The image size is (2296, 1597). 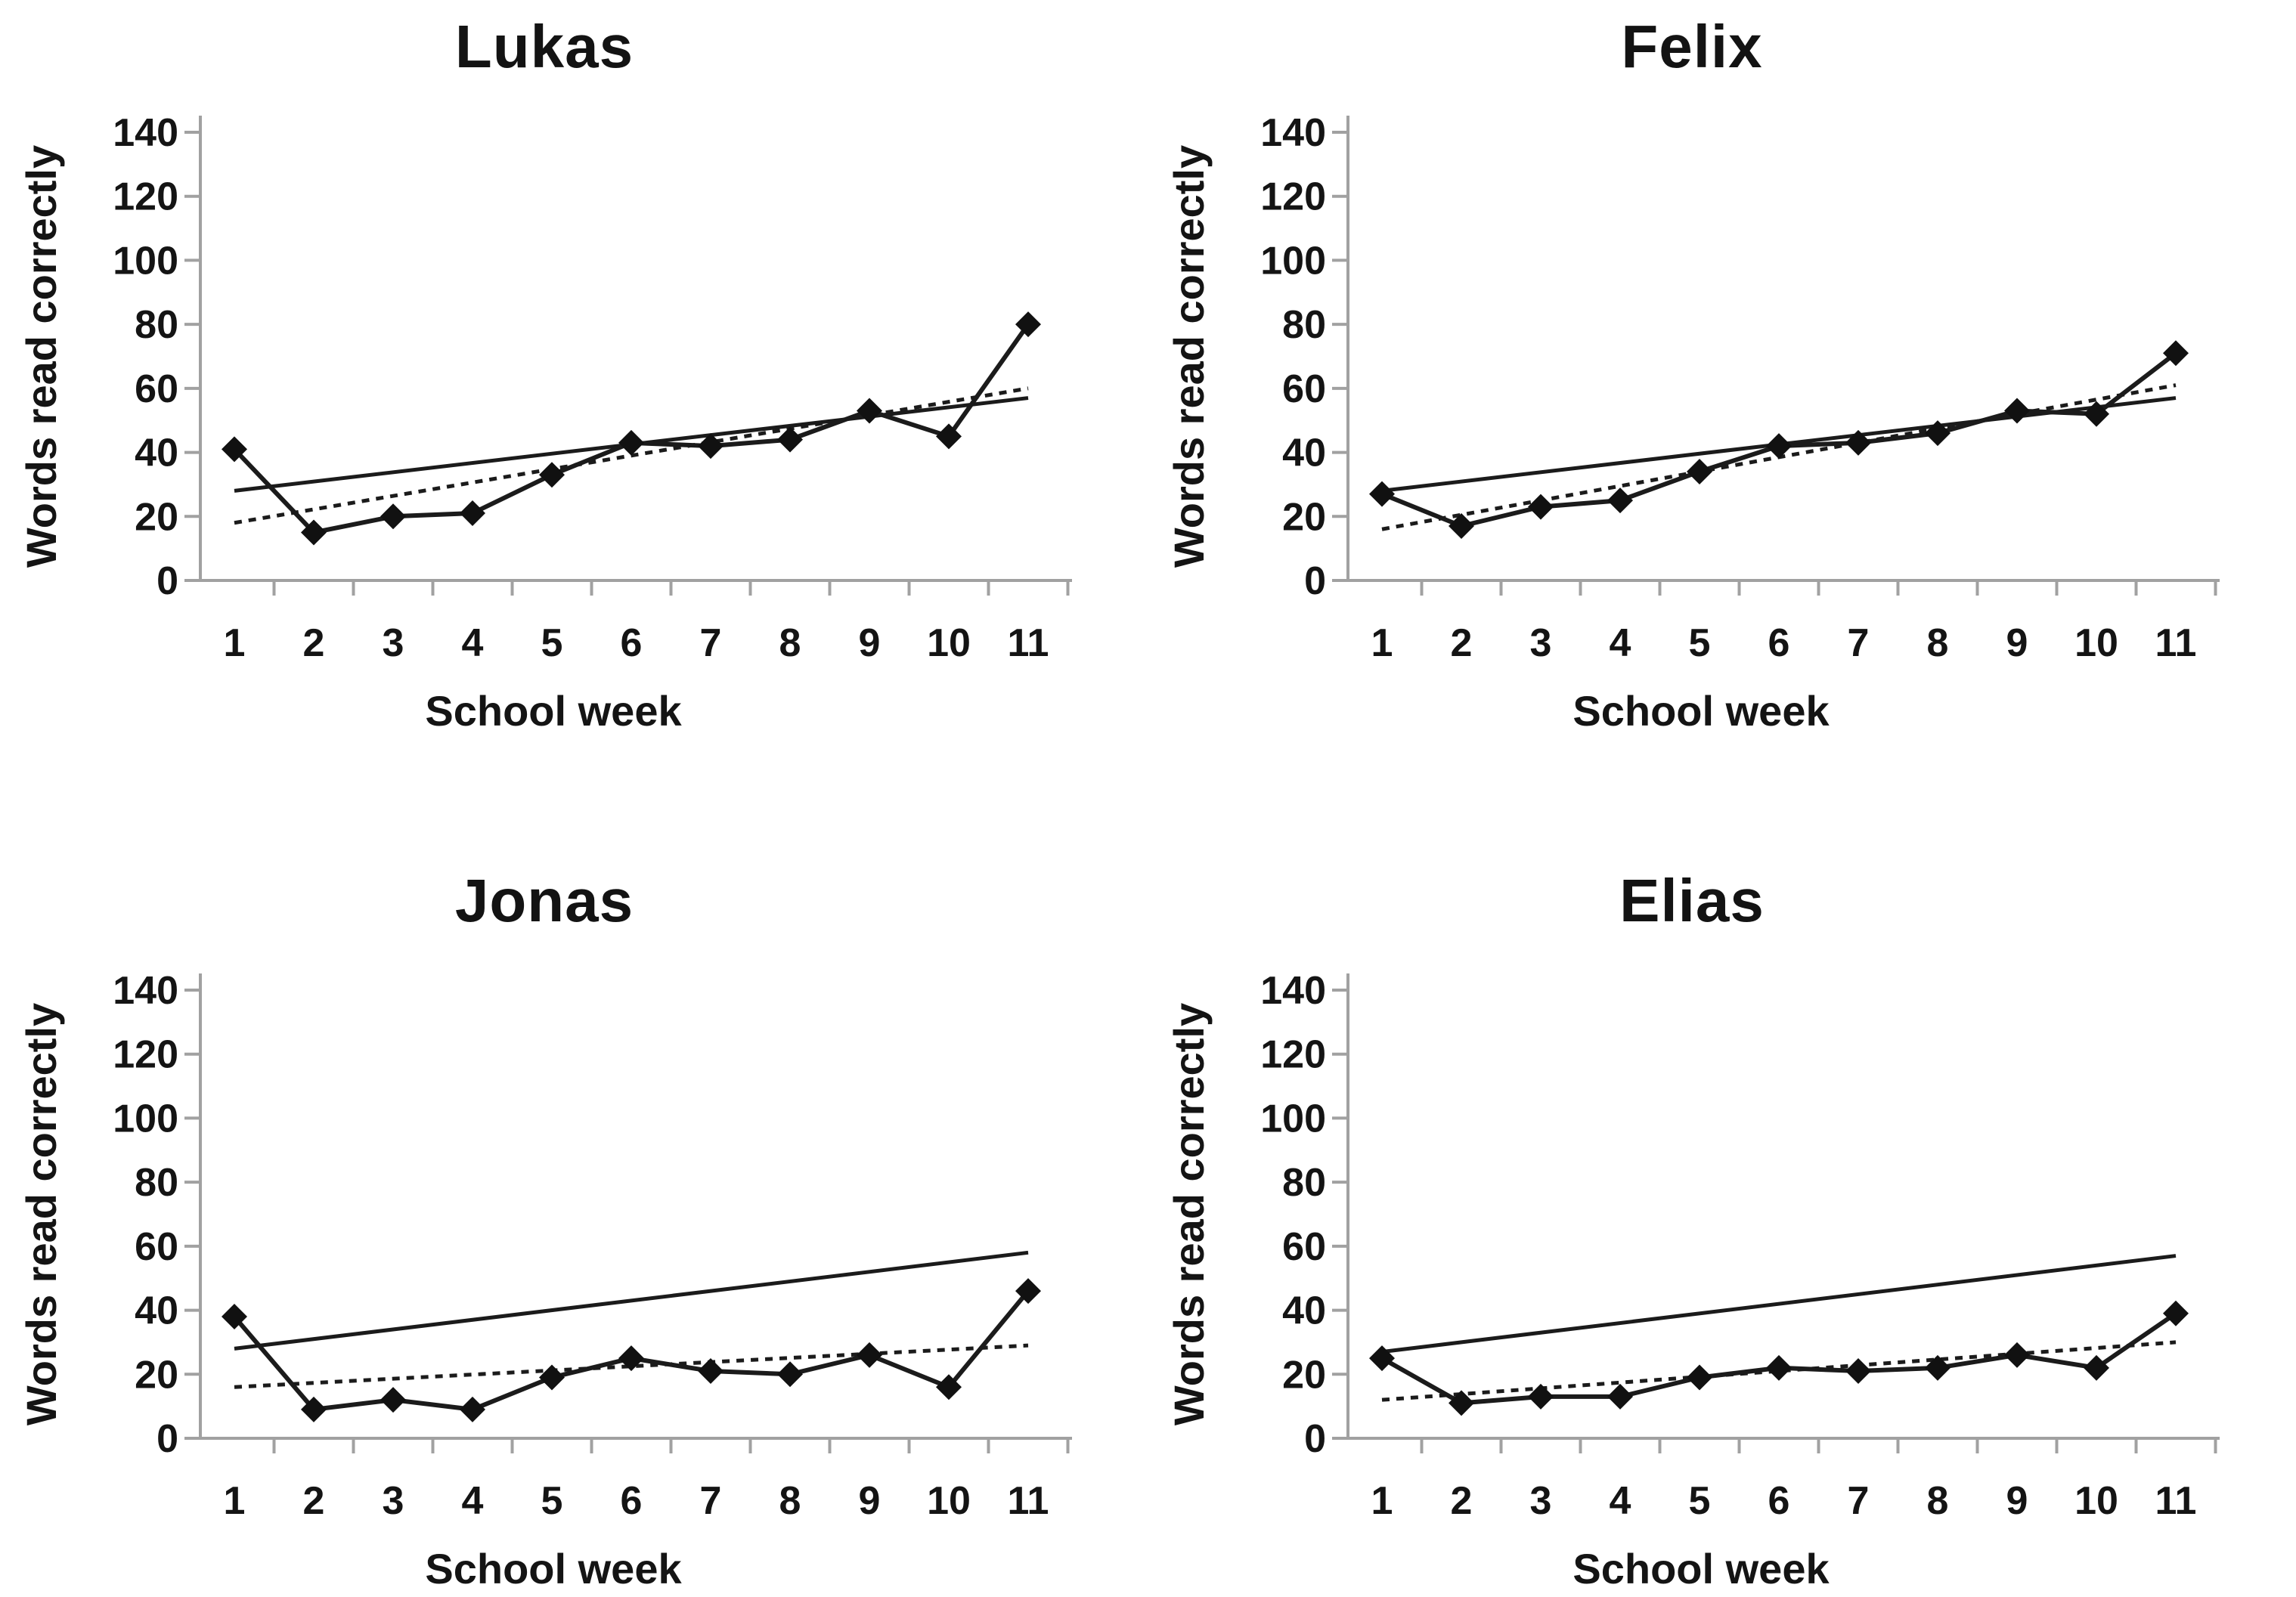 I want to click on y-tick-label: 60, so click(x=156, y=1247).